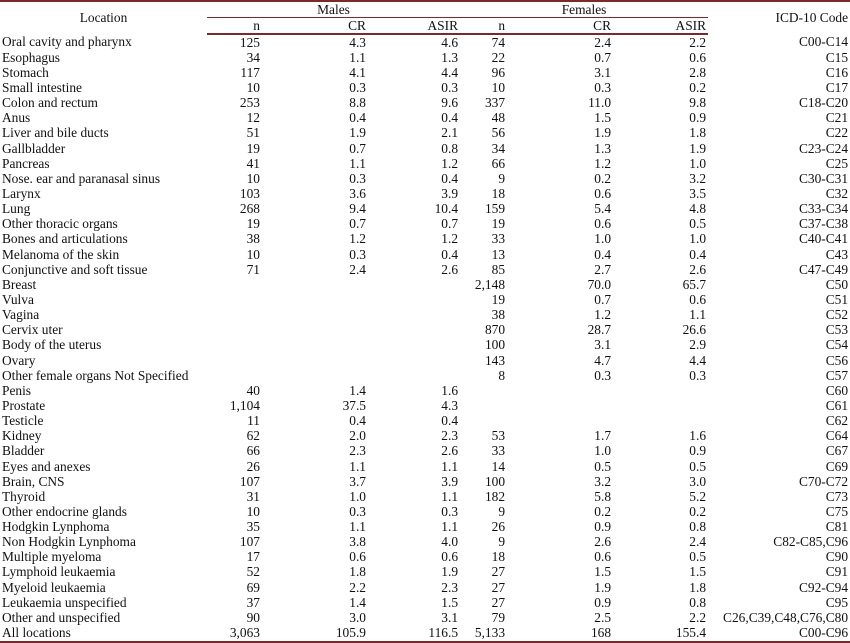 The width and height of the screenshot is (850, 643). Describe the element at coordinates (837, 390) in the screenshot. I see `icd-code-cell: C60` at that location.